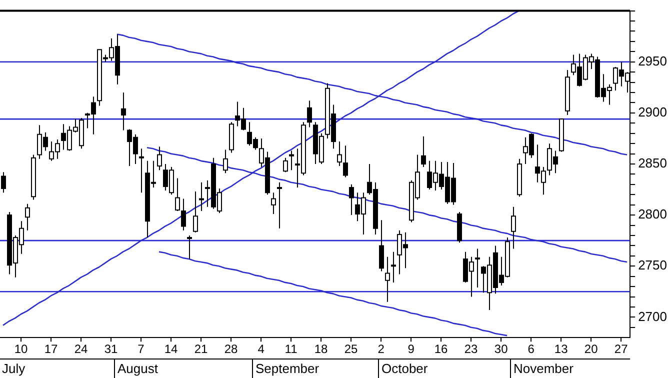 The image size is (672, 378). What do you see at coordinates (652, 265) in the screenshot?
I see `y-tick-label: 2750` at bounding box center [652, 265].